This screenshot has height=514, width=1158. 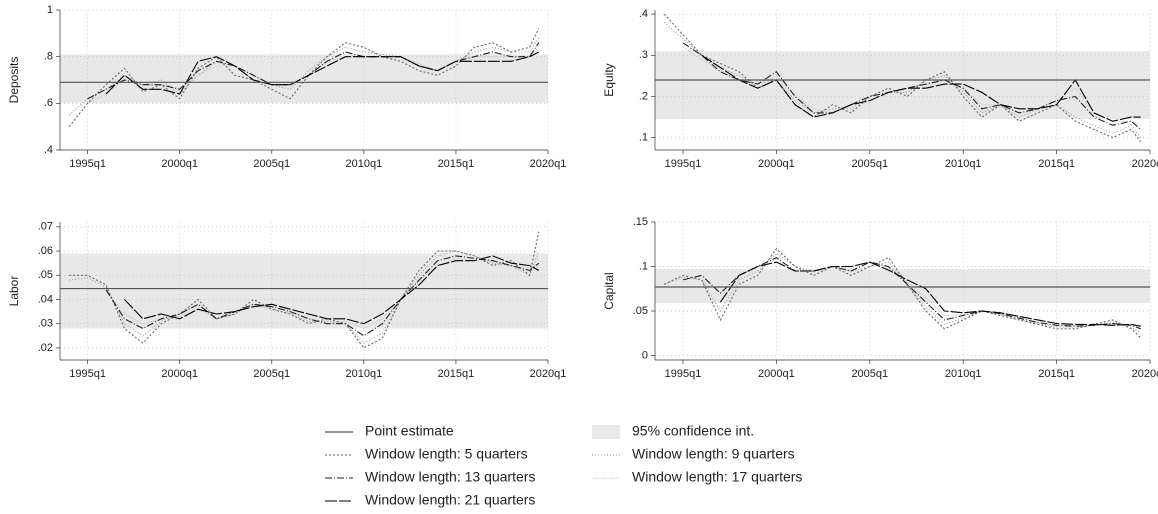 I want to click on y-tick-label: 1, so click(x=50, y=10).